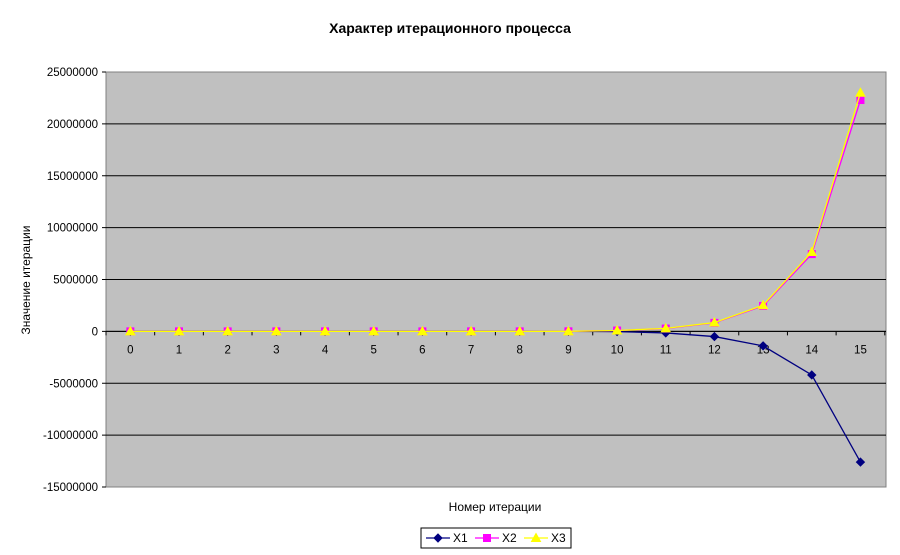 Image resolution: width=900 pixels, height=555 pixels. What do you see at coordinates (95, 332) in the screenshot?
I see `y-tick-label: 0` at bounding box center [95, 332].